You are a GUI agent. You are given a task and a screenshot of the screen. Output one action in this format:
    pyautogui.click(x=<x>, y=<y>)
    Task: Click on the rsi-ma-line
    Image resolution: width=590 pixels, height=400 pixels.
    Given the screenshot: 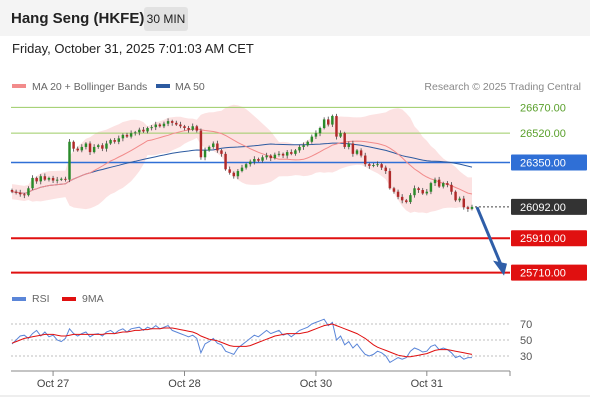 What is the action you would take?
    pyautogui.click(x=242, y=340)
    